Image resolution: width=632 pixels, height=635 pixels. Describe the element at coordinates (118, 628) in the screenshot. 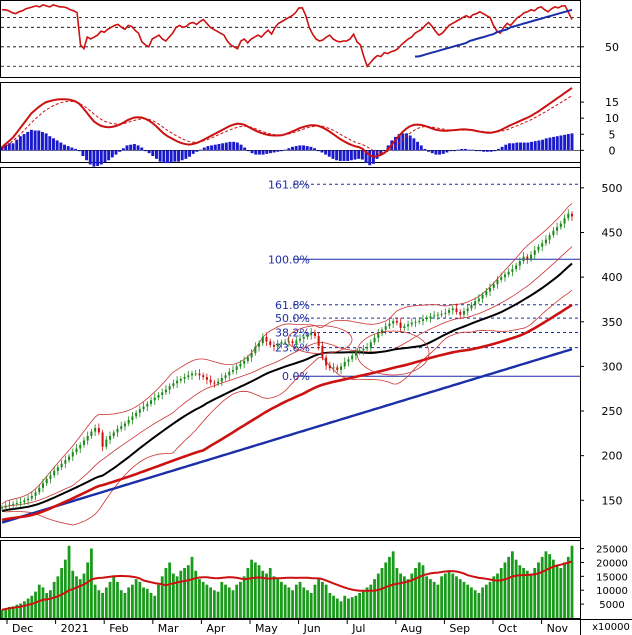

I see `month-label: Feb` at that location.